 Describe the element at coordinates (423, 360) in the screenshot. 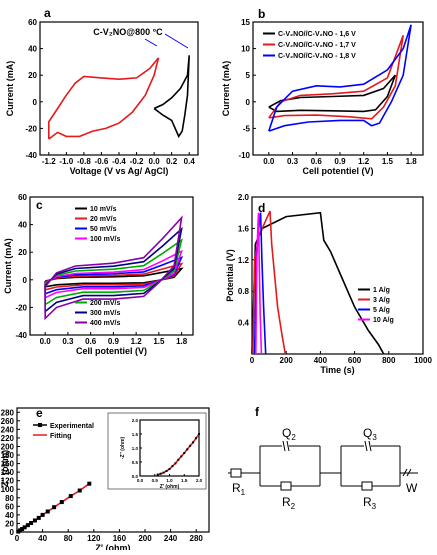

I see `x-tick-label: 1000` at that location.